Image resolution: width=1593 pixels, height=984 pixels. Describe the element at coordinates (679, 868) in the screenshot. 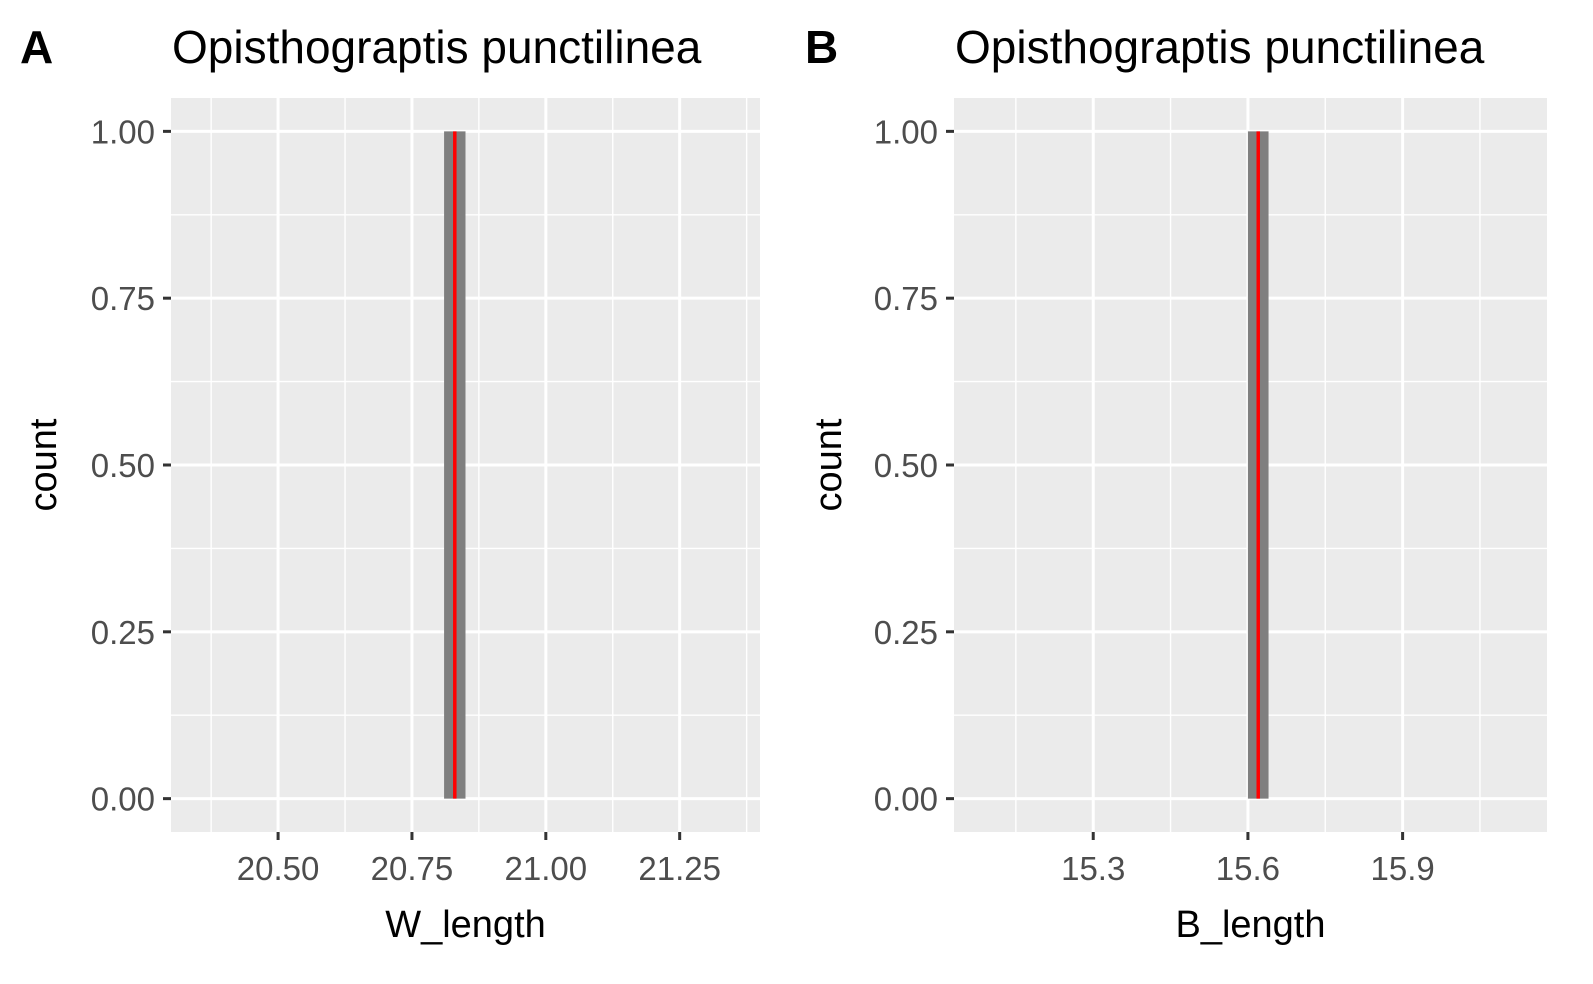

I see `x-tick-label: 21.25` at that location.